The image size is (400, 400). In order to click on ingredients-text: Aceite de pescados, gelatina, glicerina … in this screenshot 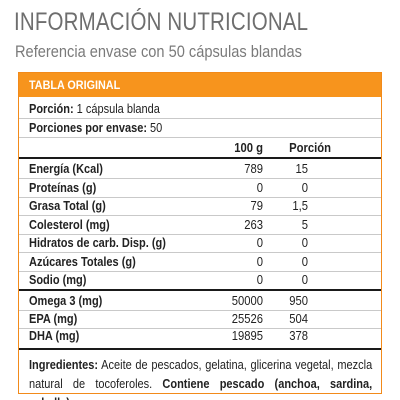, I will do `click(201, 374)`.